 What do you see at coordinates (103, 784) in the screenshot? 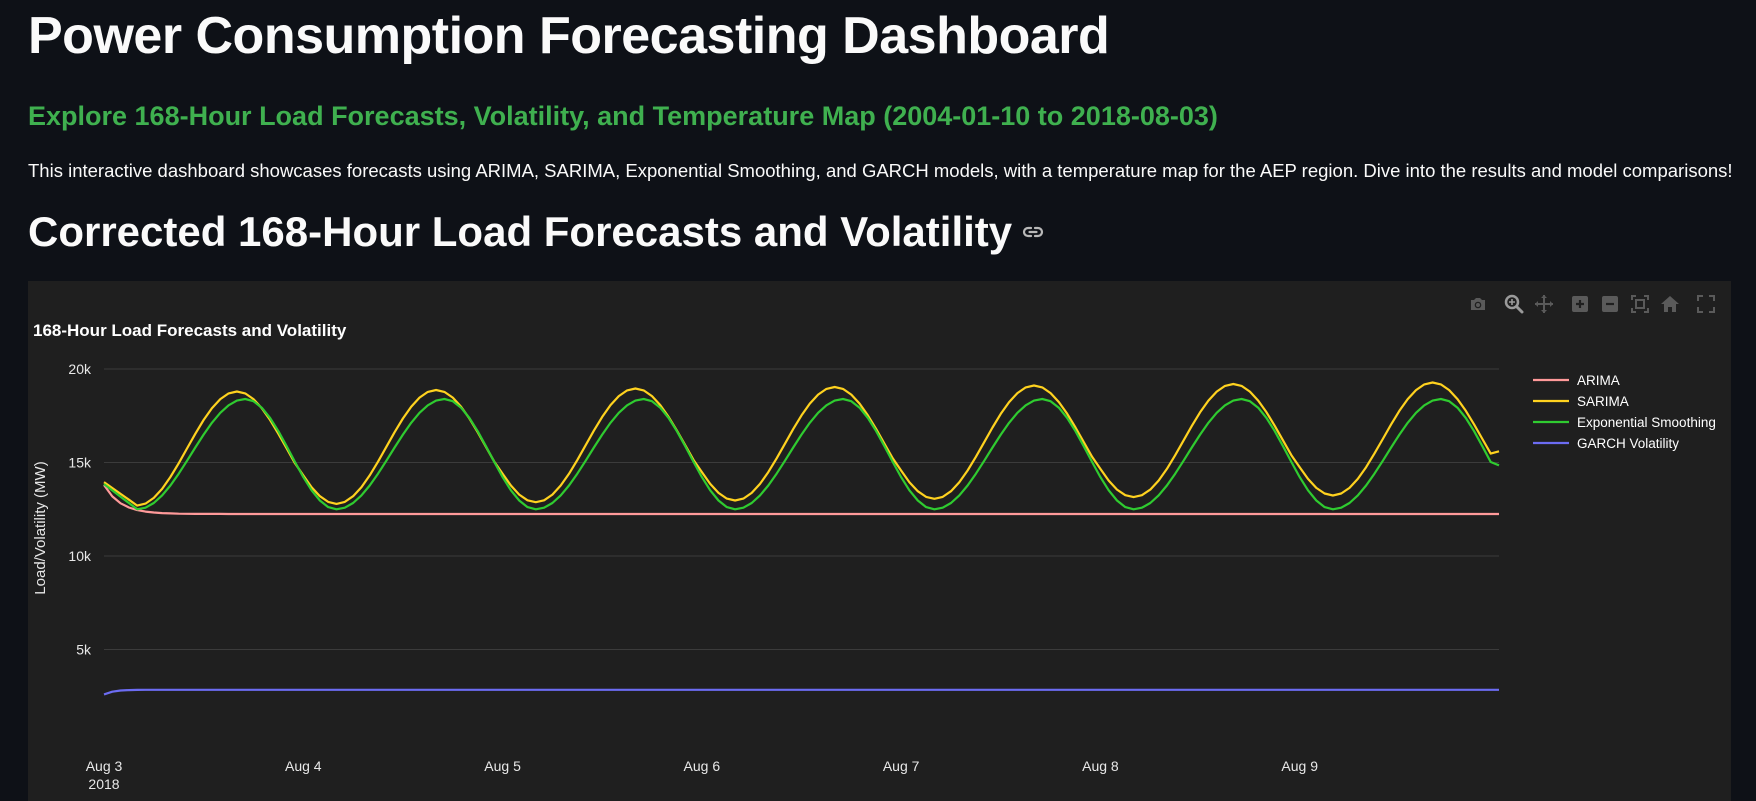
I see `x-year-label: 2018` at bounding box center [103, 784].